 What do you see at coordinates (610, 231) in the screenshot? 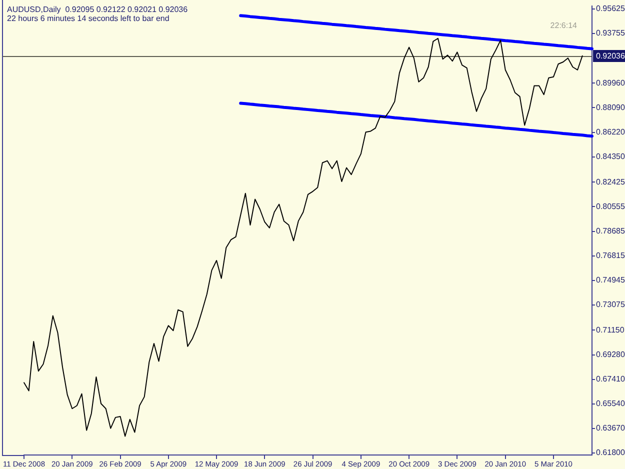
I see `y-tick-label: 0.78685` at bounding box center [610, 231].